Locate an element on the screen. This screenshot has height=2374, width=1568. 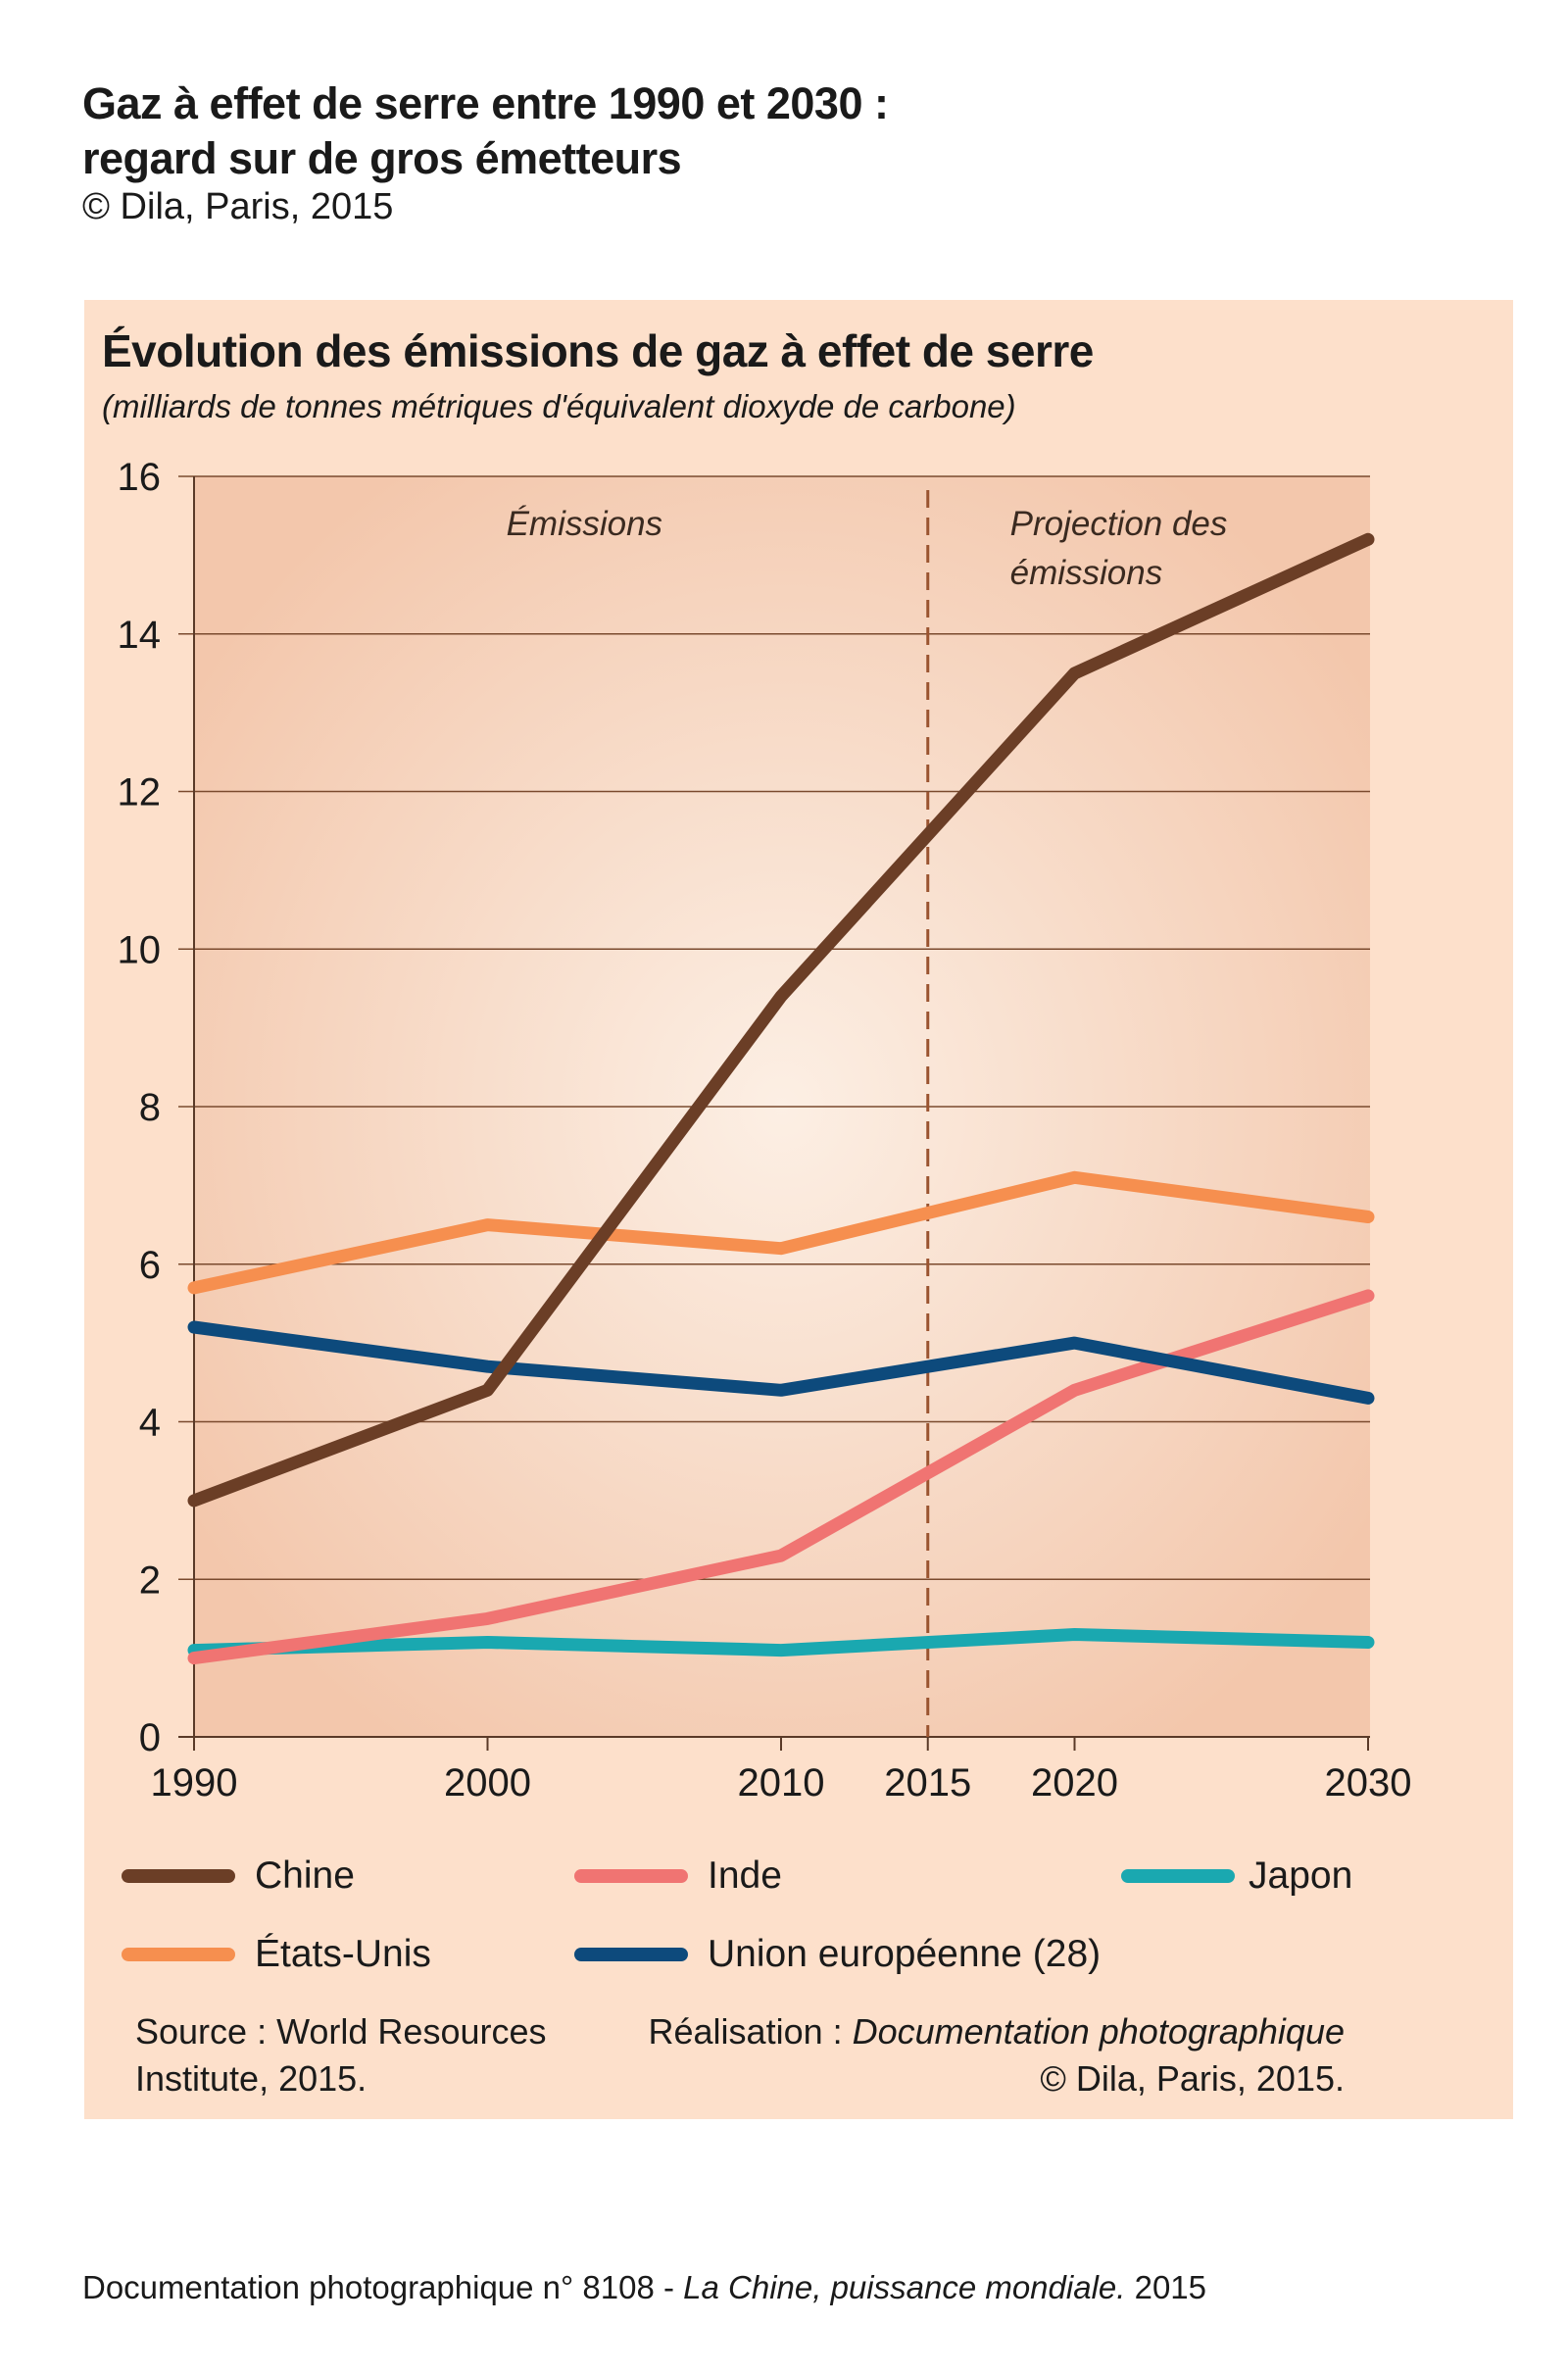
y-tick-label-0: 0 is located at coordinates (150, 1737).